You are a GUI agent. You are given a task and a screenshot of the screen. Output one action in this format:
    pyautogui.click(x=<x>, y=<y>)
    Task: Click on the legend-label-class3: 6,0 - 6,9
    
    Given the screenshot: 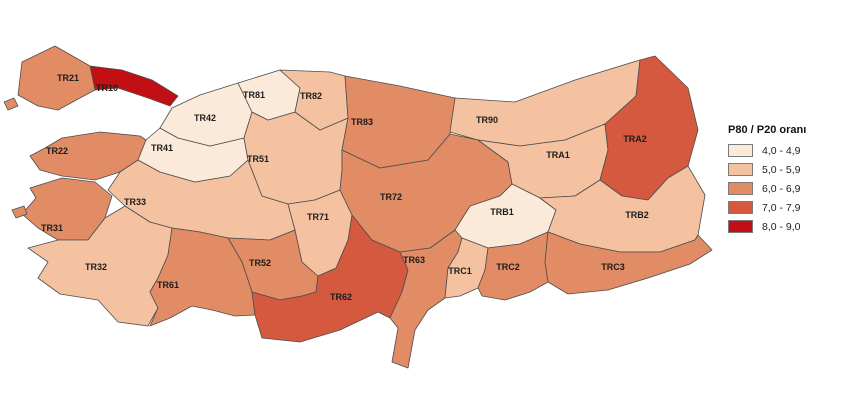 What is the action you would take?
    pyautogui.click(x=781, y=188)
    